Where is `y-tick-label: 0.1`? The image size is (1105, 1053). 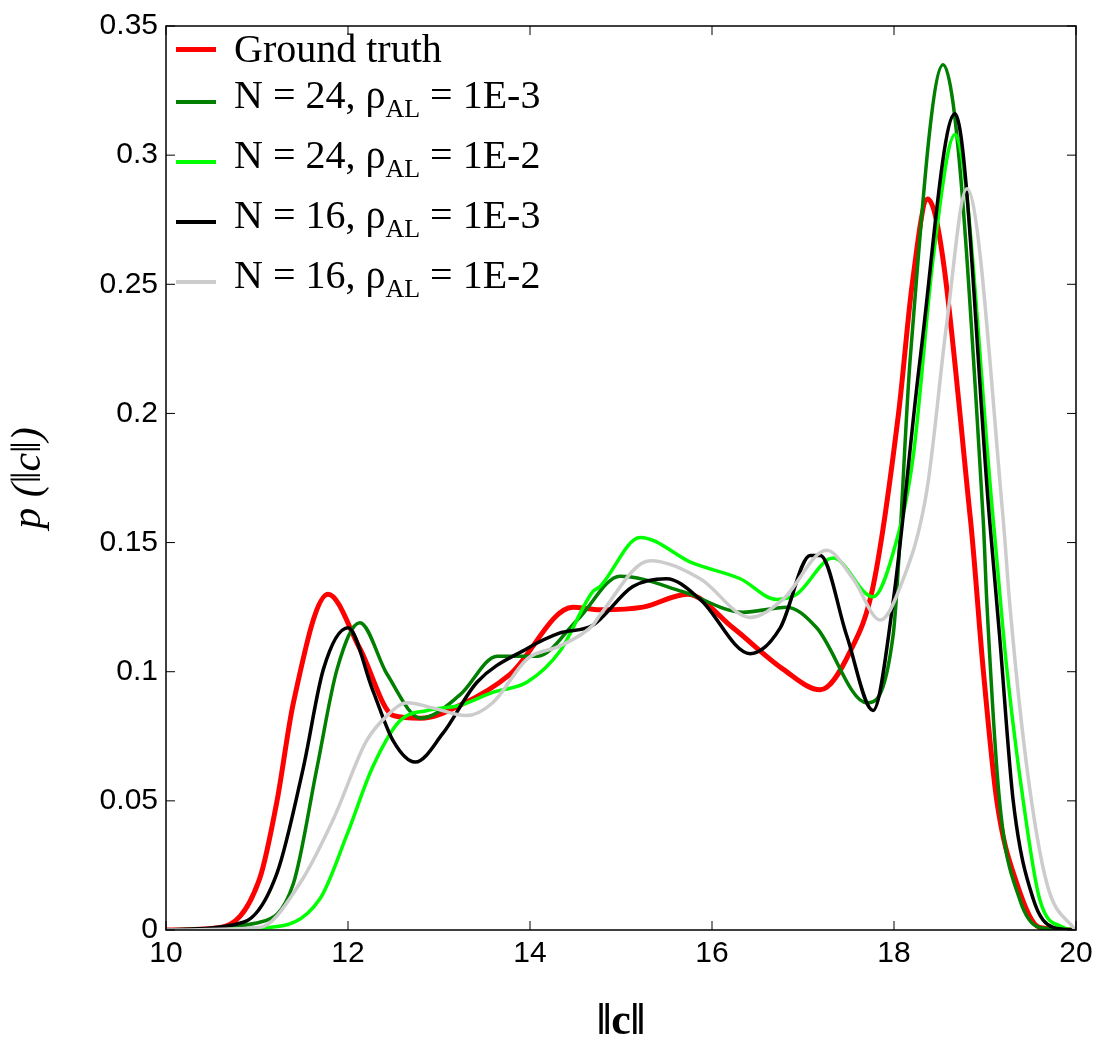 y-tick-label: 0.1 is located at coordinates (137, 669).